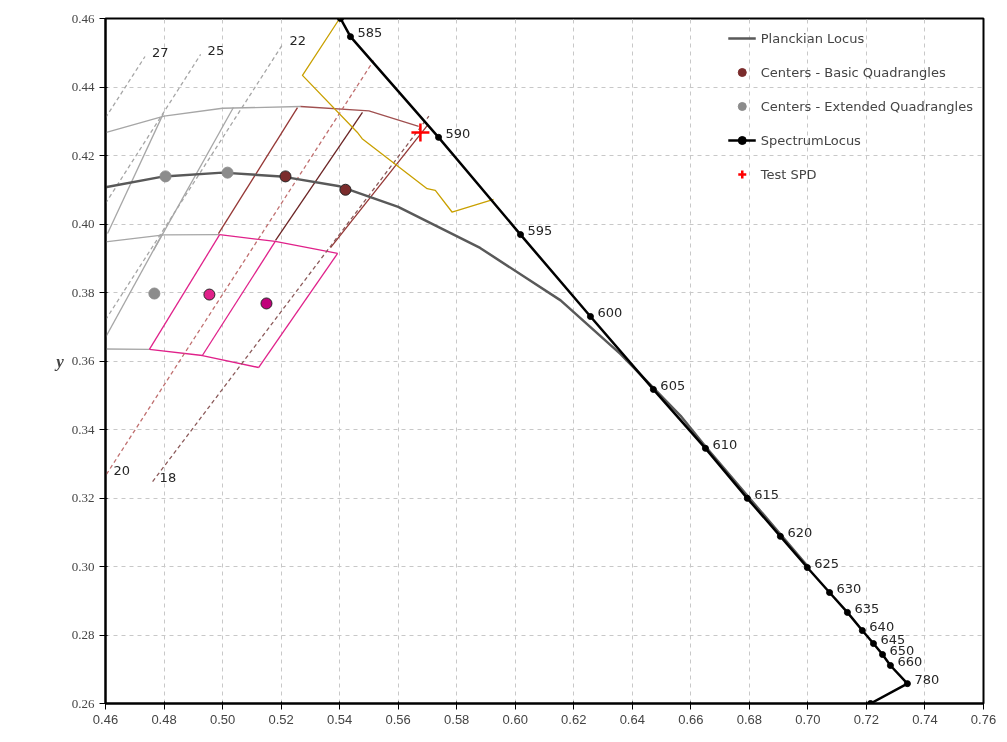 Image resolution: width=1007 pixels, height=742 pixels. Describe the element at coordinates (574, 719) in the screenshot. I see `x-tick-label: 0.62` at that location.